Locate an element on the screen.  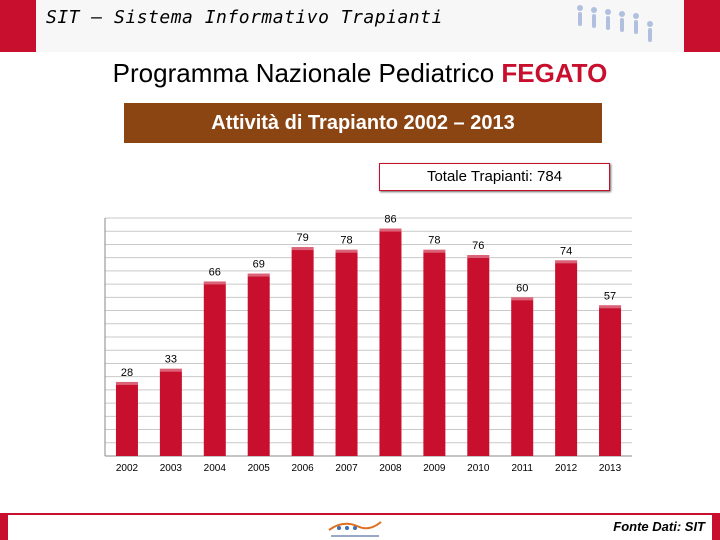
bar-2009 is located at coordinates (434, 352).